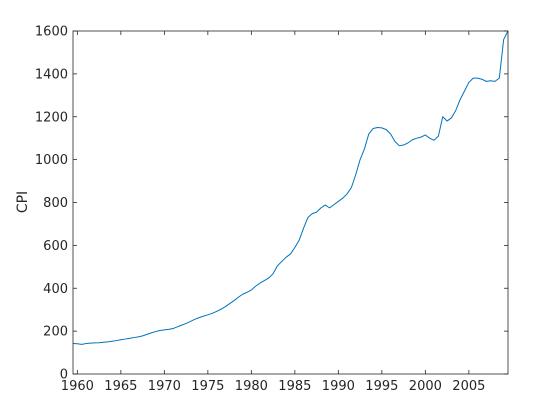 The width and height of the screenshot is (560, 420). I want to click on y-tick-label: 1400, so click(51, 74).